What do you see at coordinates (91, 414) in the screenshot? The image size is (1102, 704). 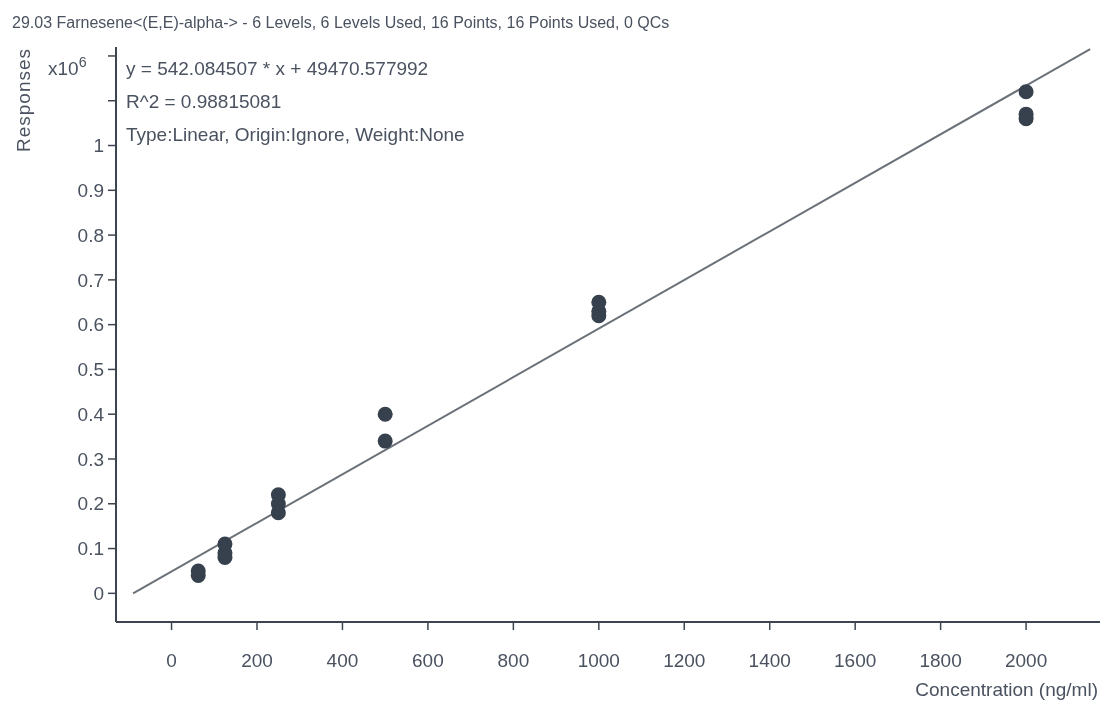 I see `y-tick-label: 0.4` at bounding box center [91, 414].